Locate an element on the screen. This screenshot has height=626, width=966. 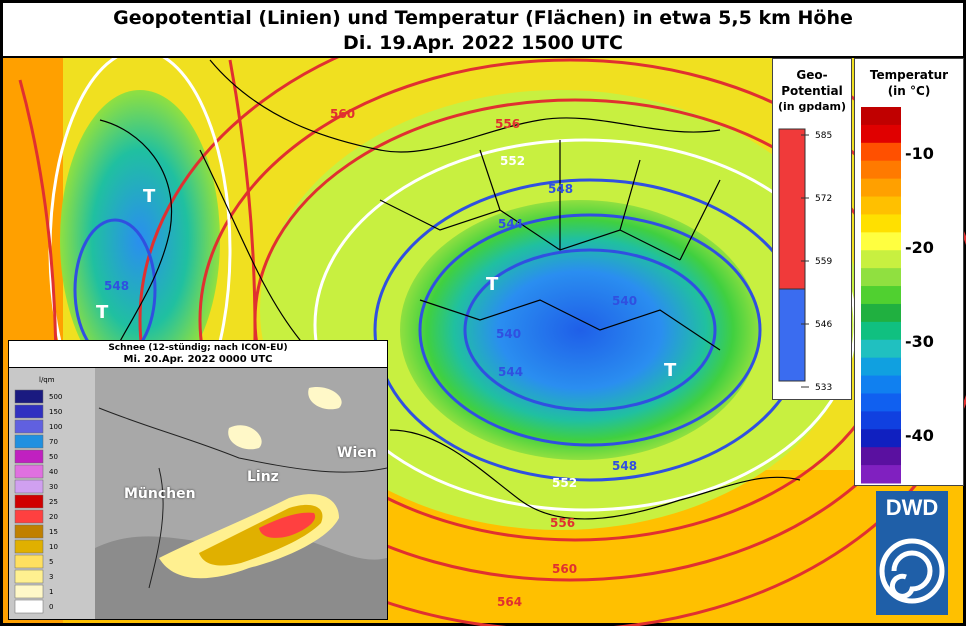
temp-title-line: (in °C) is located at coordinates (909, 91).